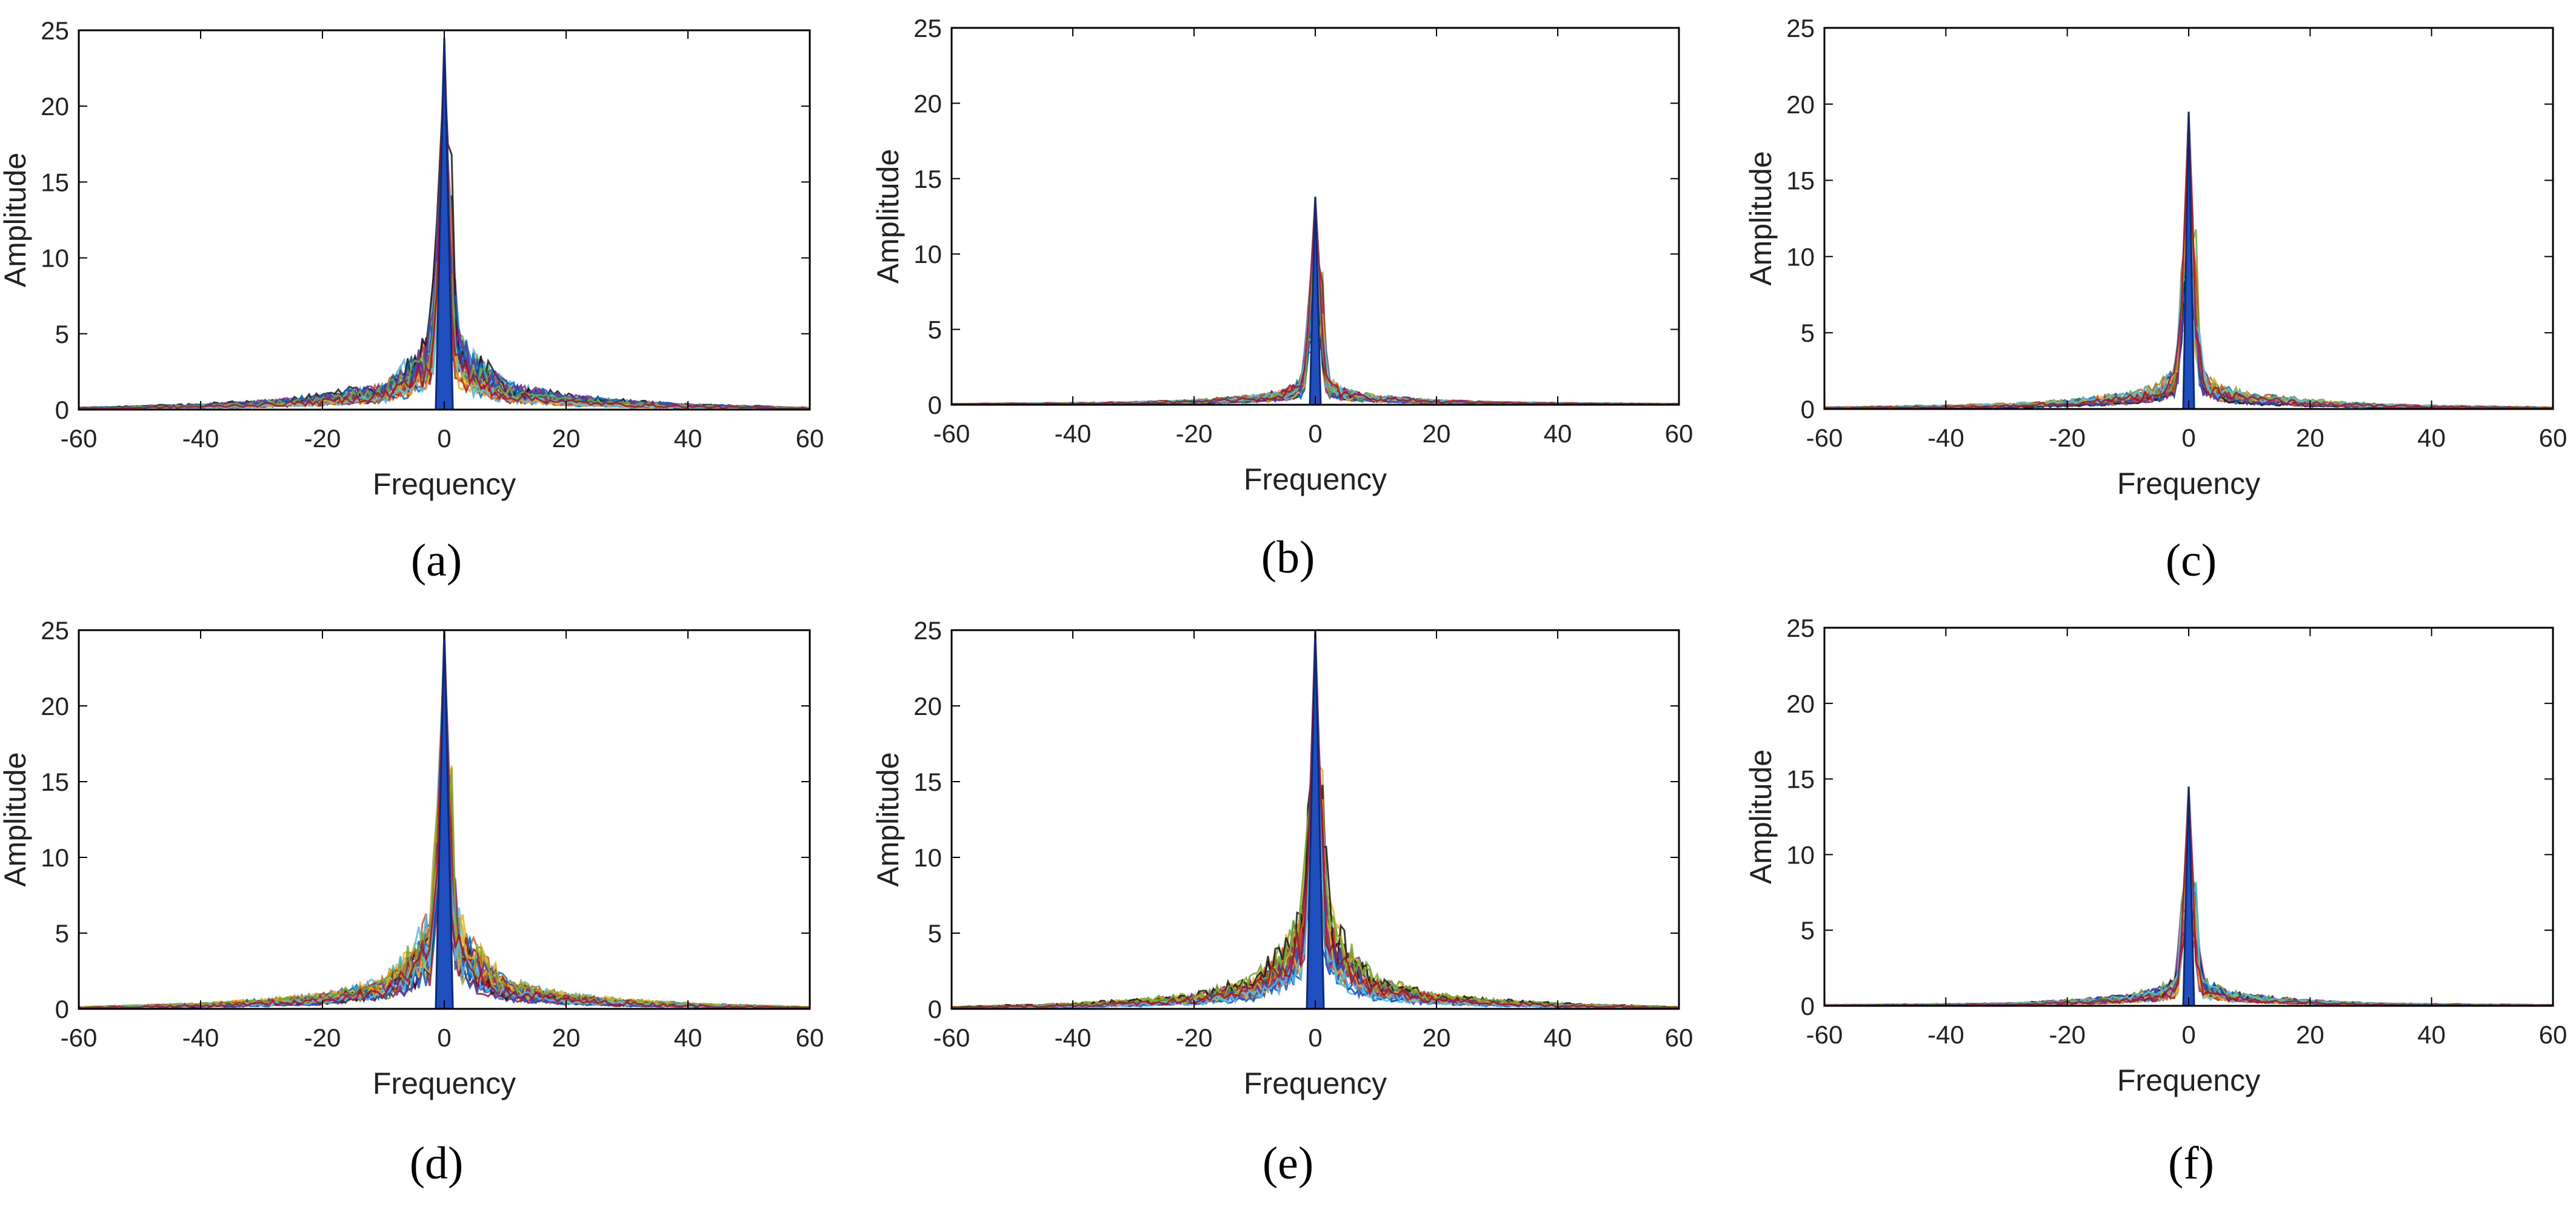 The width and height of the screenshot is (2576, 1207). Describe the element at coordinates (437, 1163) in the screenshot. I see `panel-caption: (d)` at that location.